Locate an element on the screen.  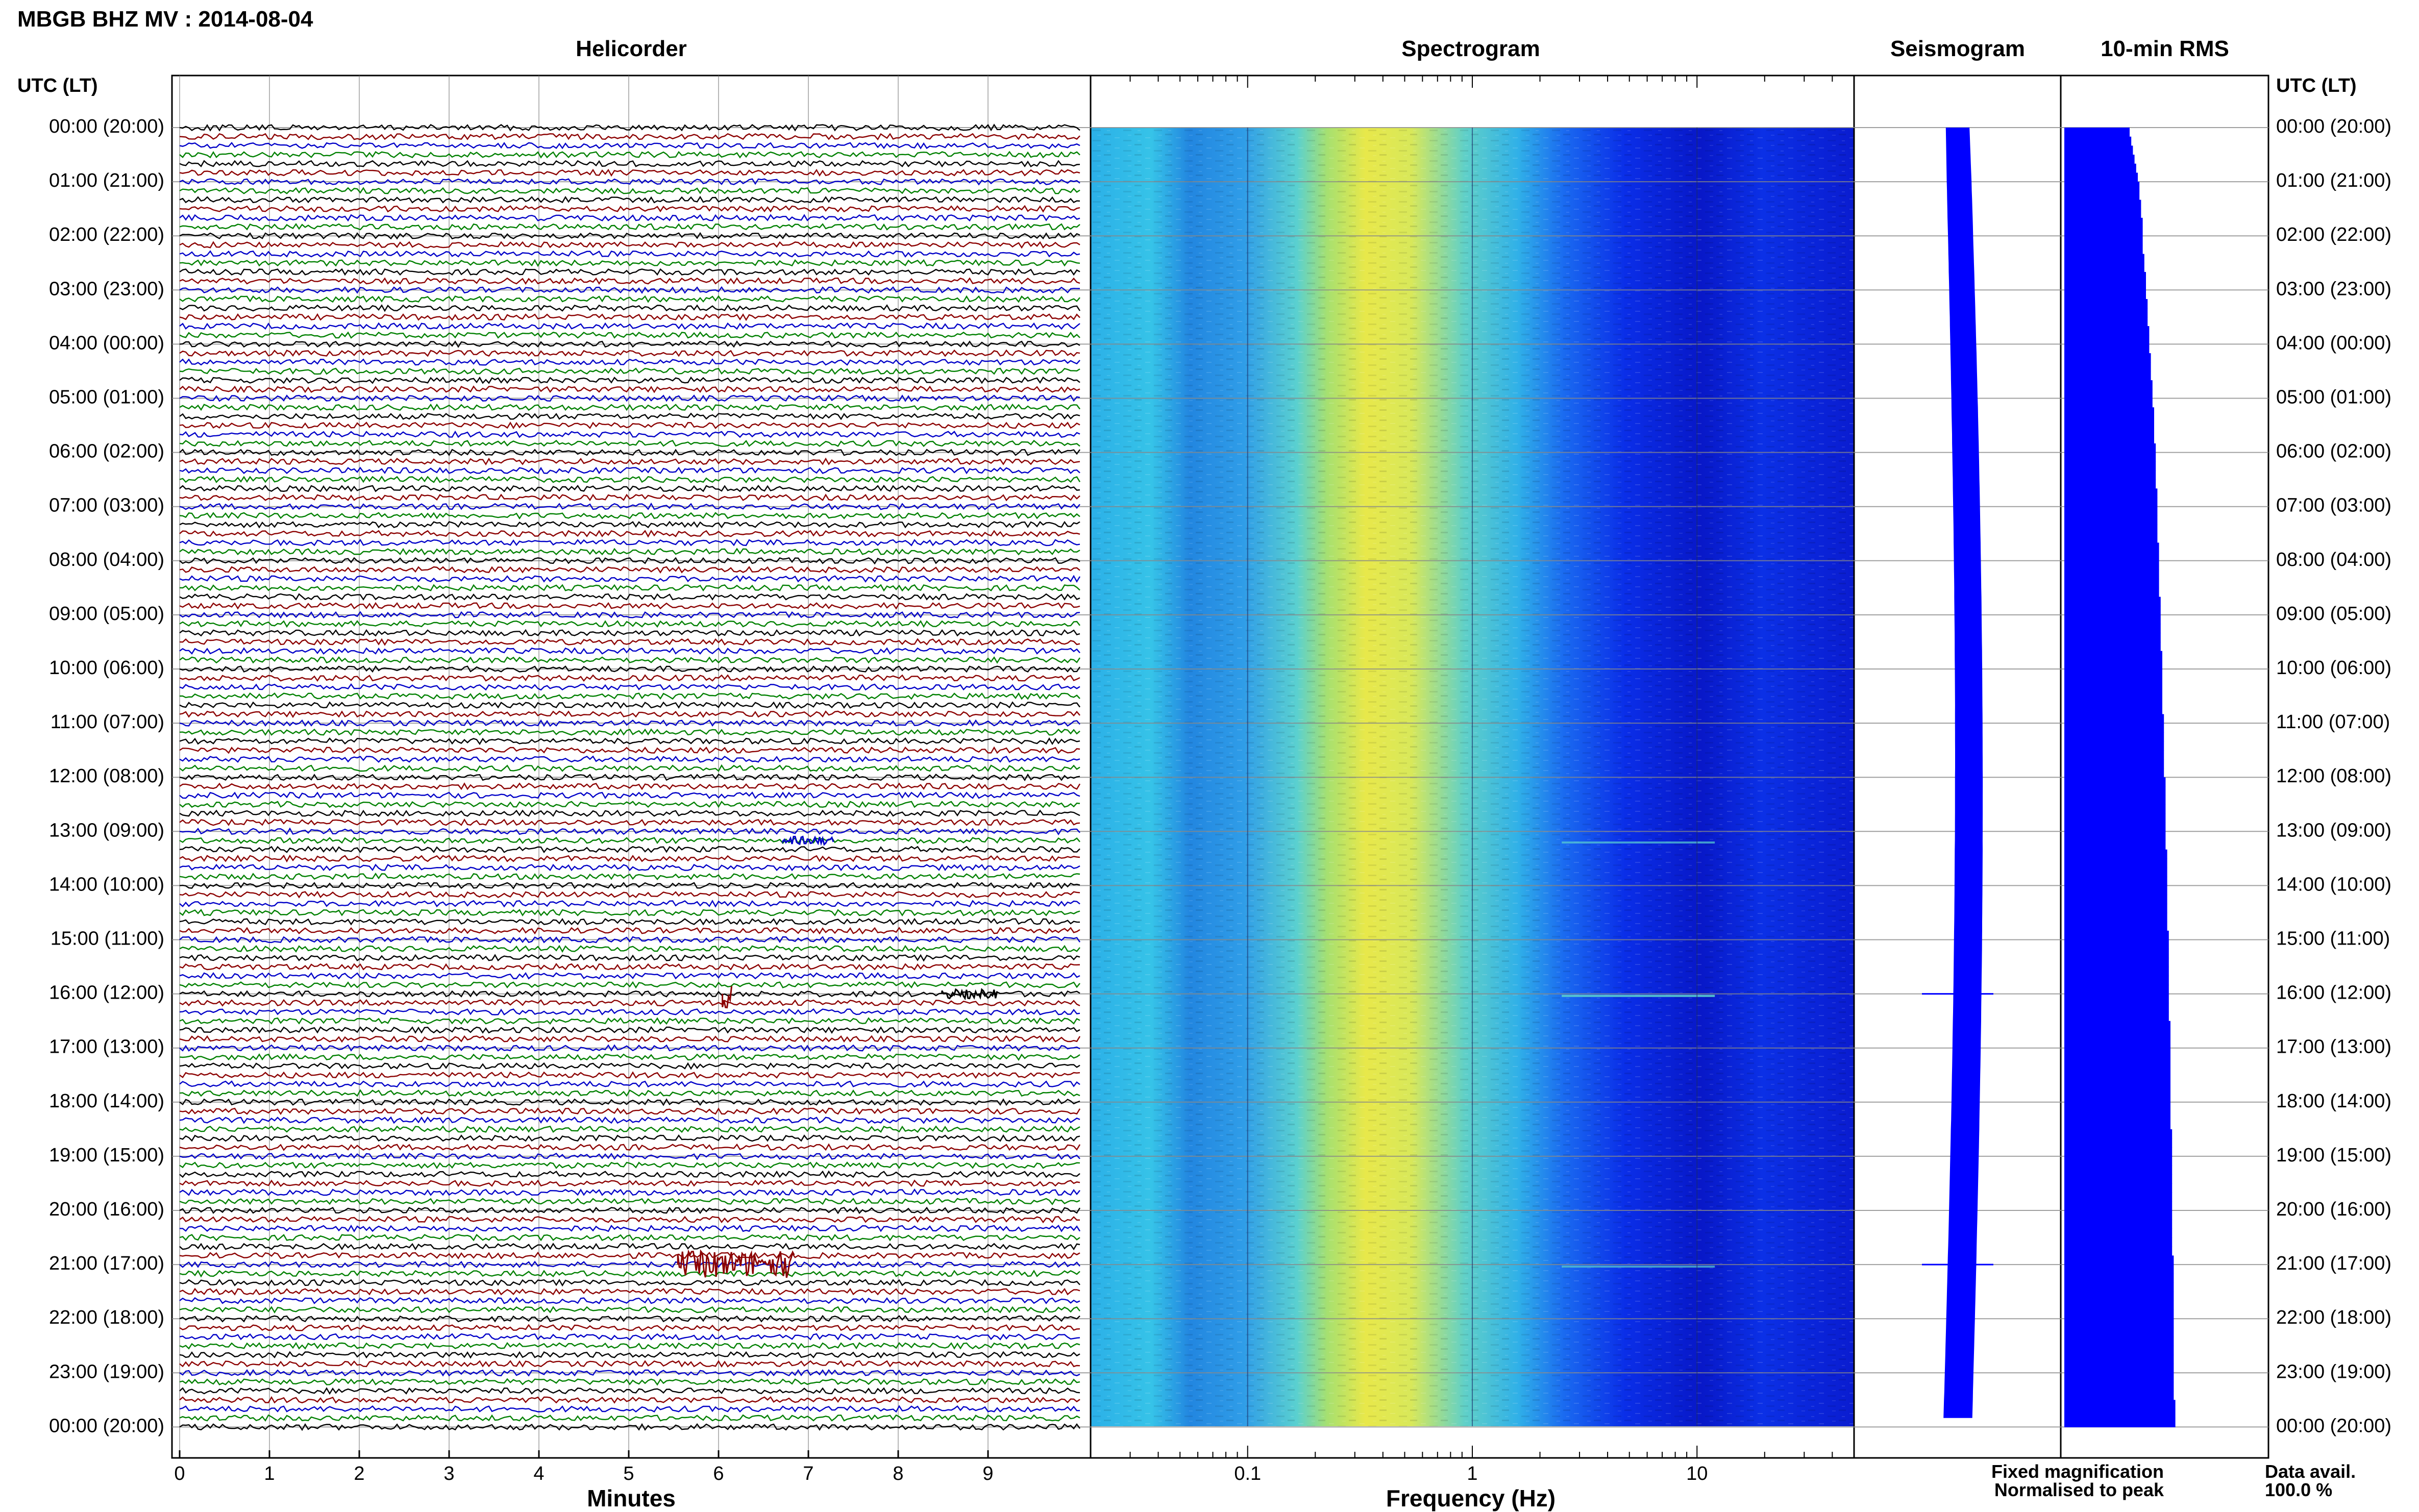
rms-title: 10-min RMS is located at coordinates (2165, 48).